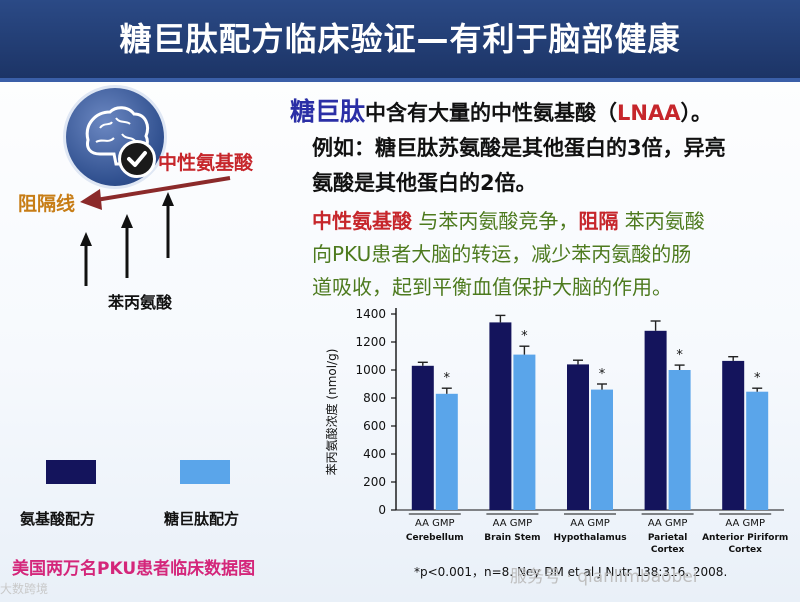  I want to click on legend-label-gmp: 糖巨肽配方, so click(202, 519).